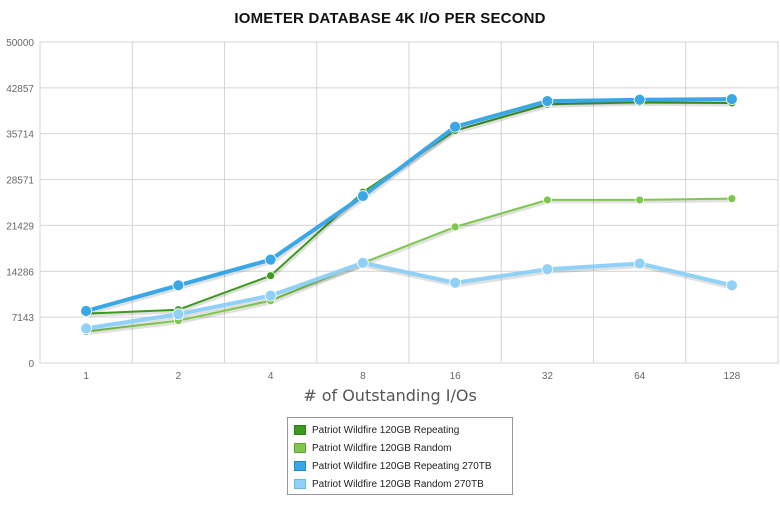 Image resolution: width=780 pixels, height=516 pixels. I want to click on y-axis-ticks: 0 7143 14286 21429 28571 35714 42857 50000, so click(20, 204).